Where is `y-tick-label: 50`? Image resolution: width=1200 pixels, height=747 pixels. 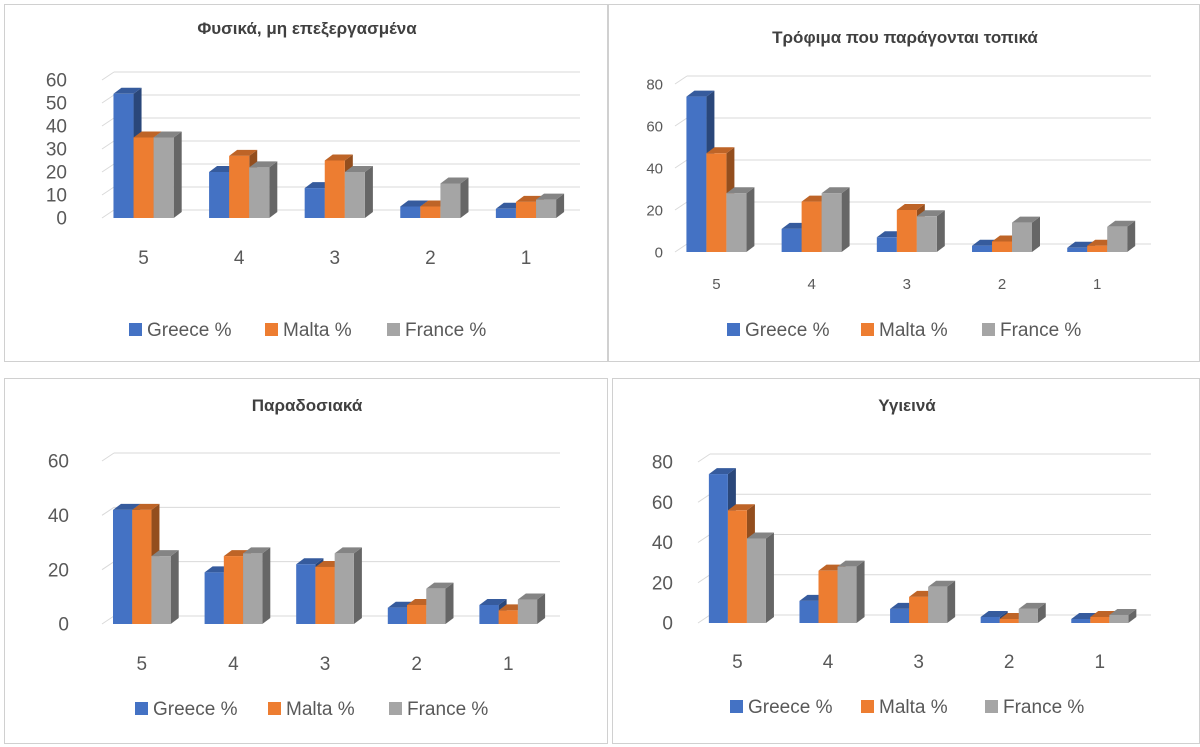 y-tick-label: 50 is located at coordinates (56, 104).